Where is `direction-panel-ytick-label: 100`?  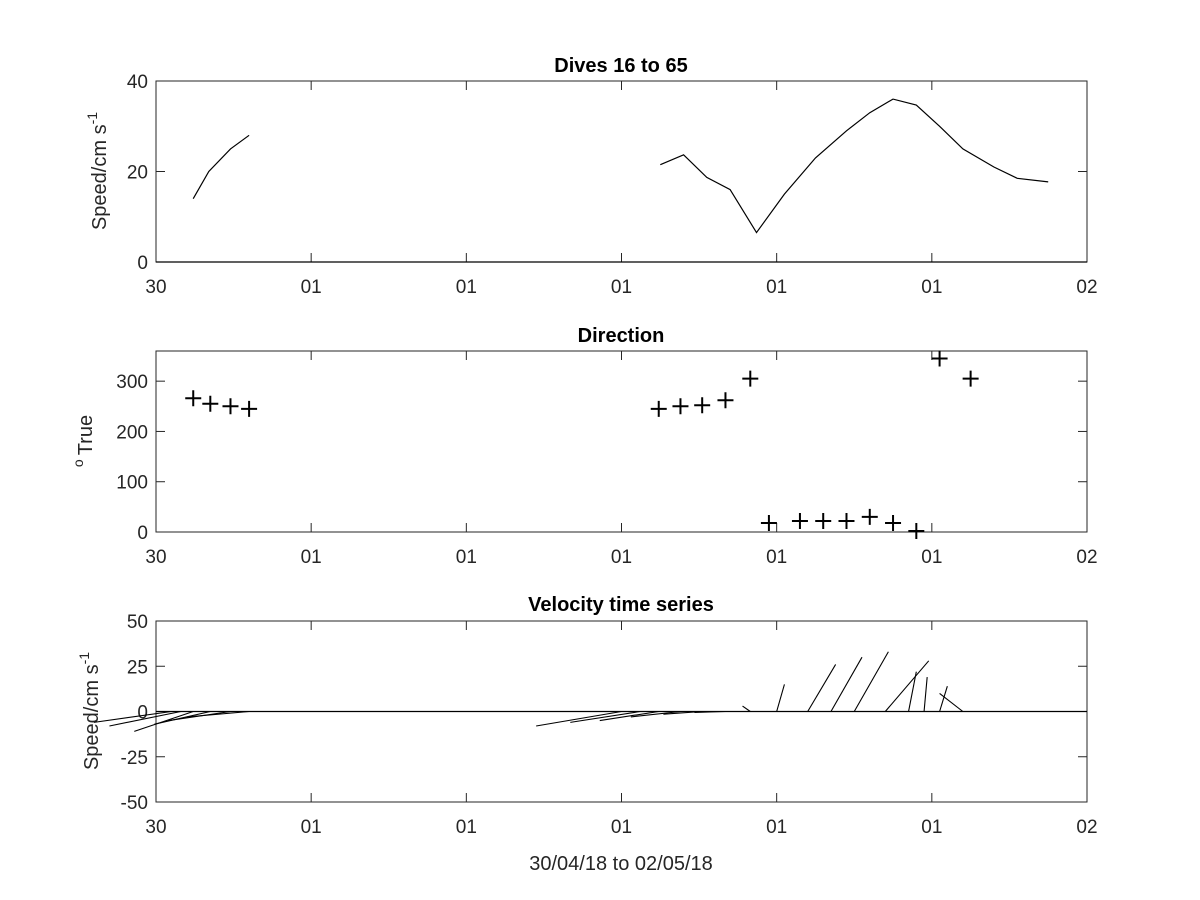 direction-panel-ytick-label: 100 is located at coordinates (132, 483).